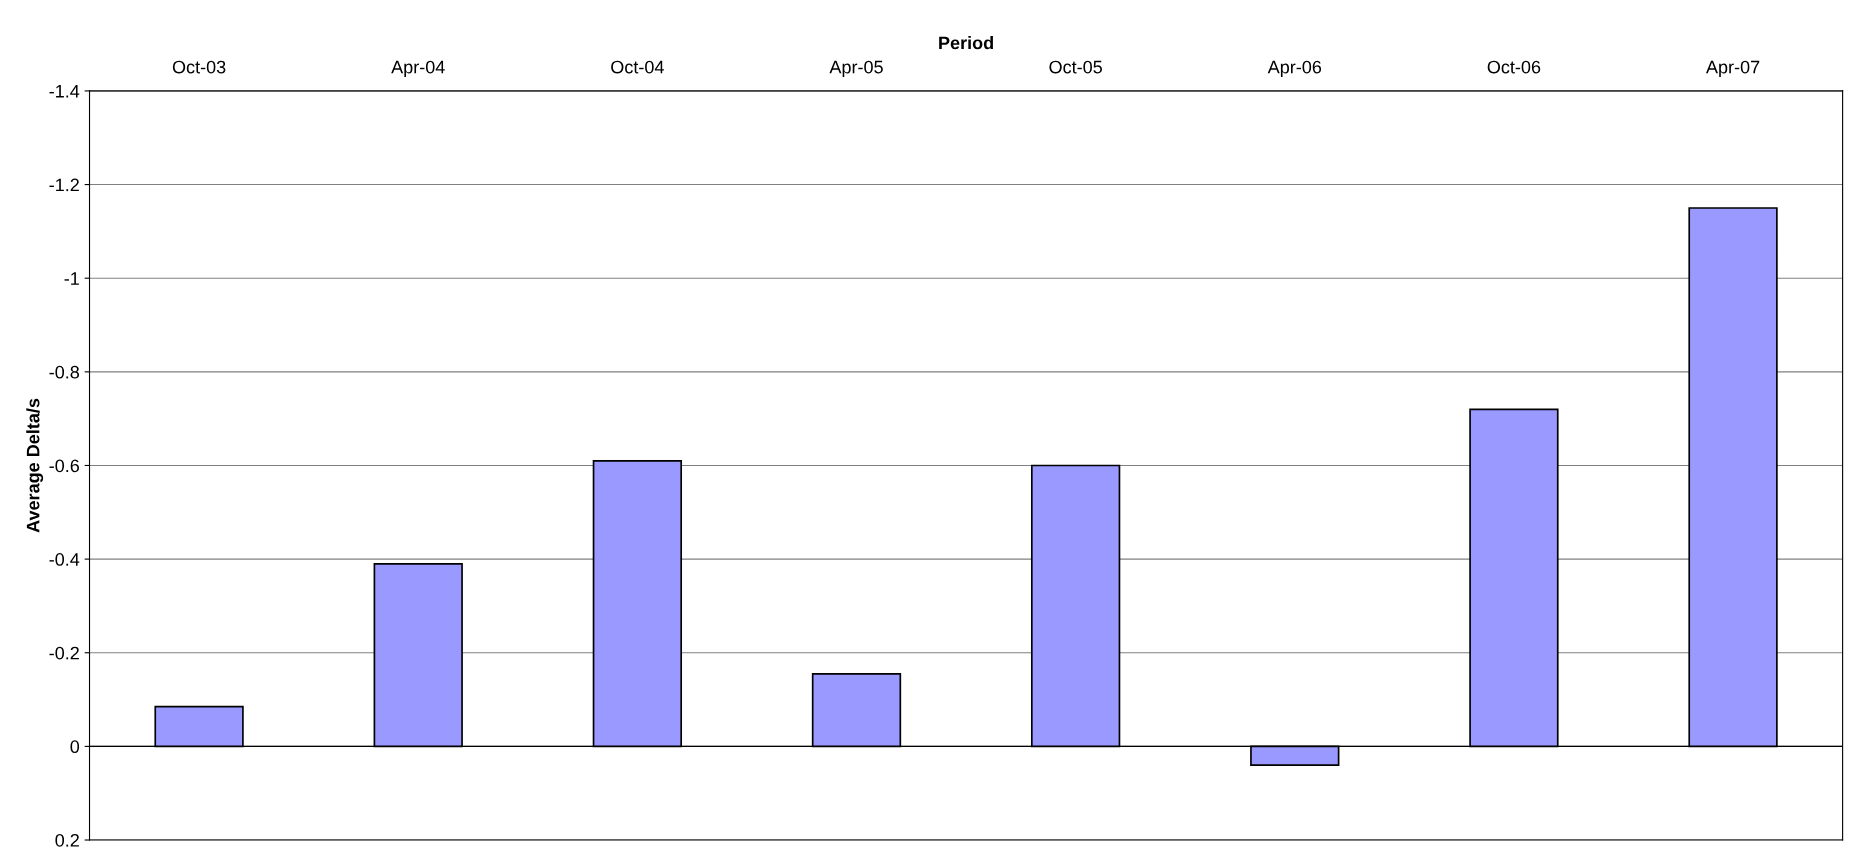  I want to click on x-axis-title: Period, so click(966, 43).